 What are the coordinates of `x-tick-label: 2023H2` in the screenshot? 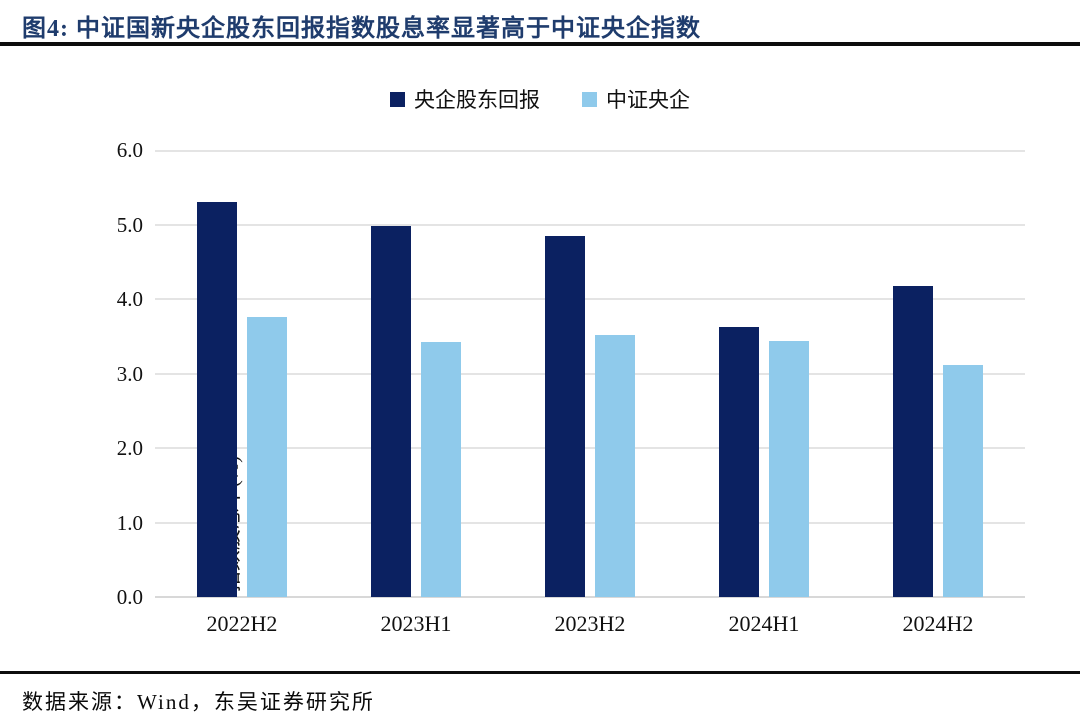 It's located at (590, 623).